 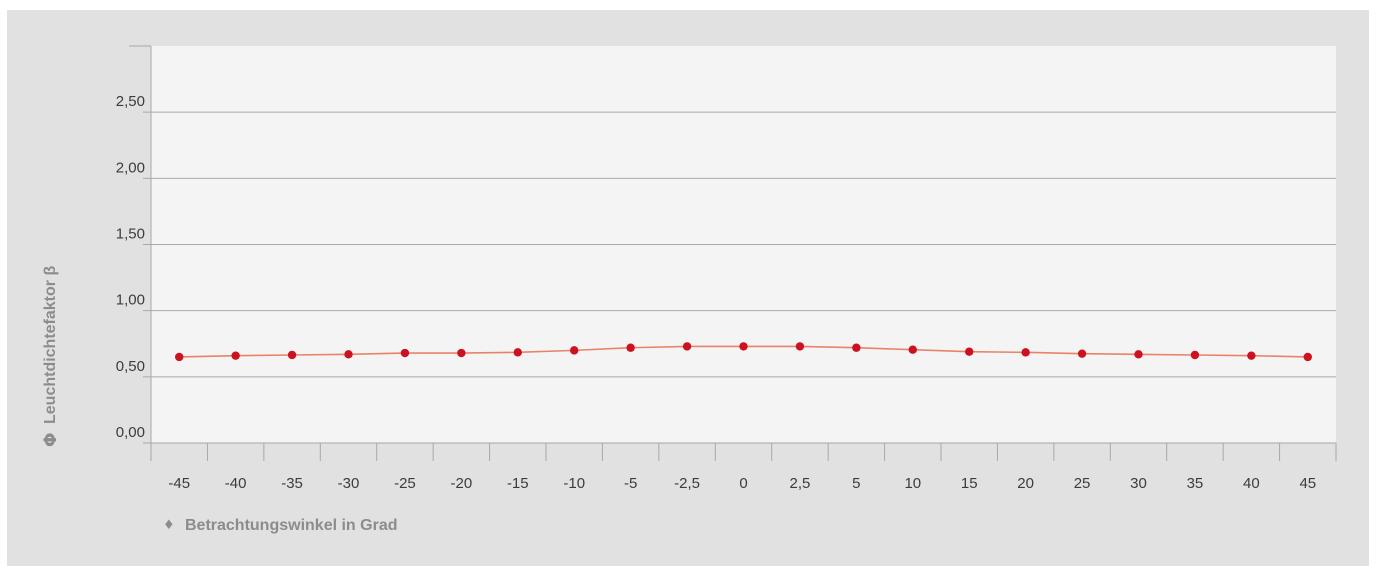 I want to click on y-axis-title: Leuchtdichtefaktor β, so click(x=50, y=345).